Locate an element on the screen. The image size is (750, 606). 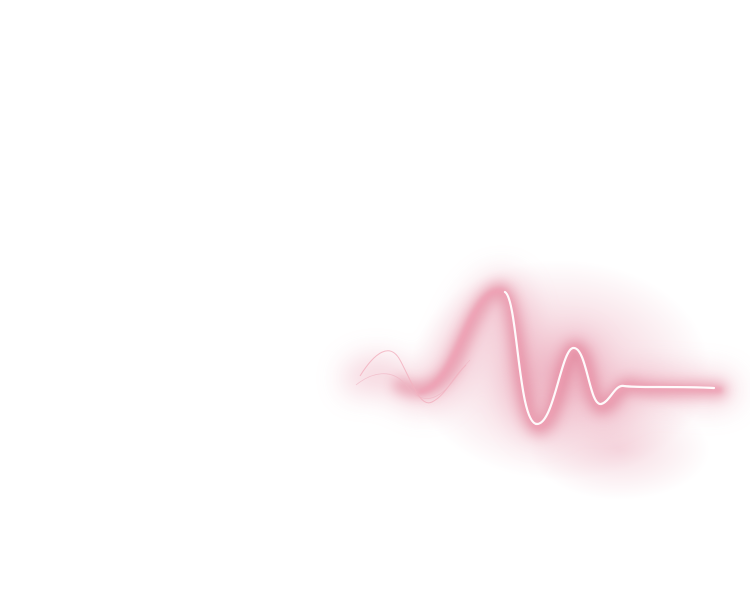
glow-haze-lower is located at coordinates (620, 450).